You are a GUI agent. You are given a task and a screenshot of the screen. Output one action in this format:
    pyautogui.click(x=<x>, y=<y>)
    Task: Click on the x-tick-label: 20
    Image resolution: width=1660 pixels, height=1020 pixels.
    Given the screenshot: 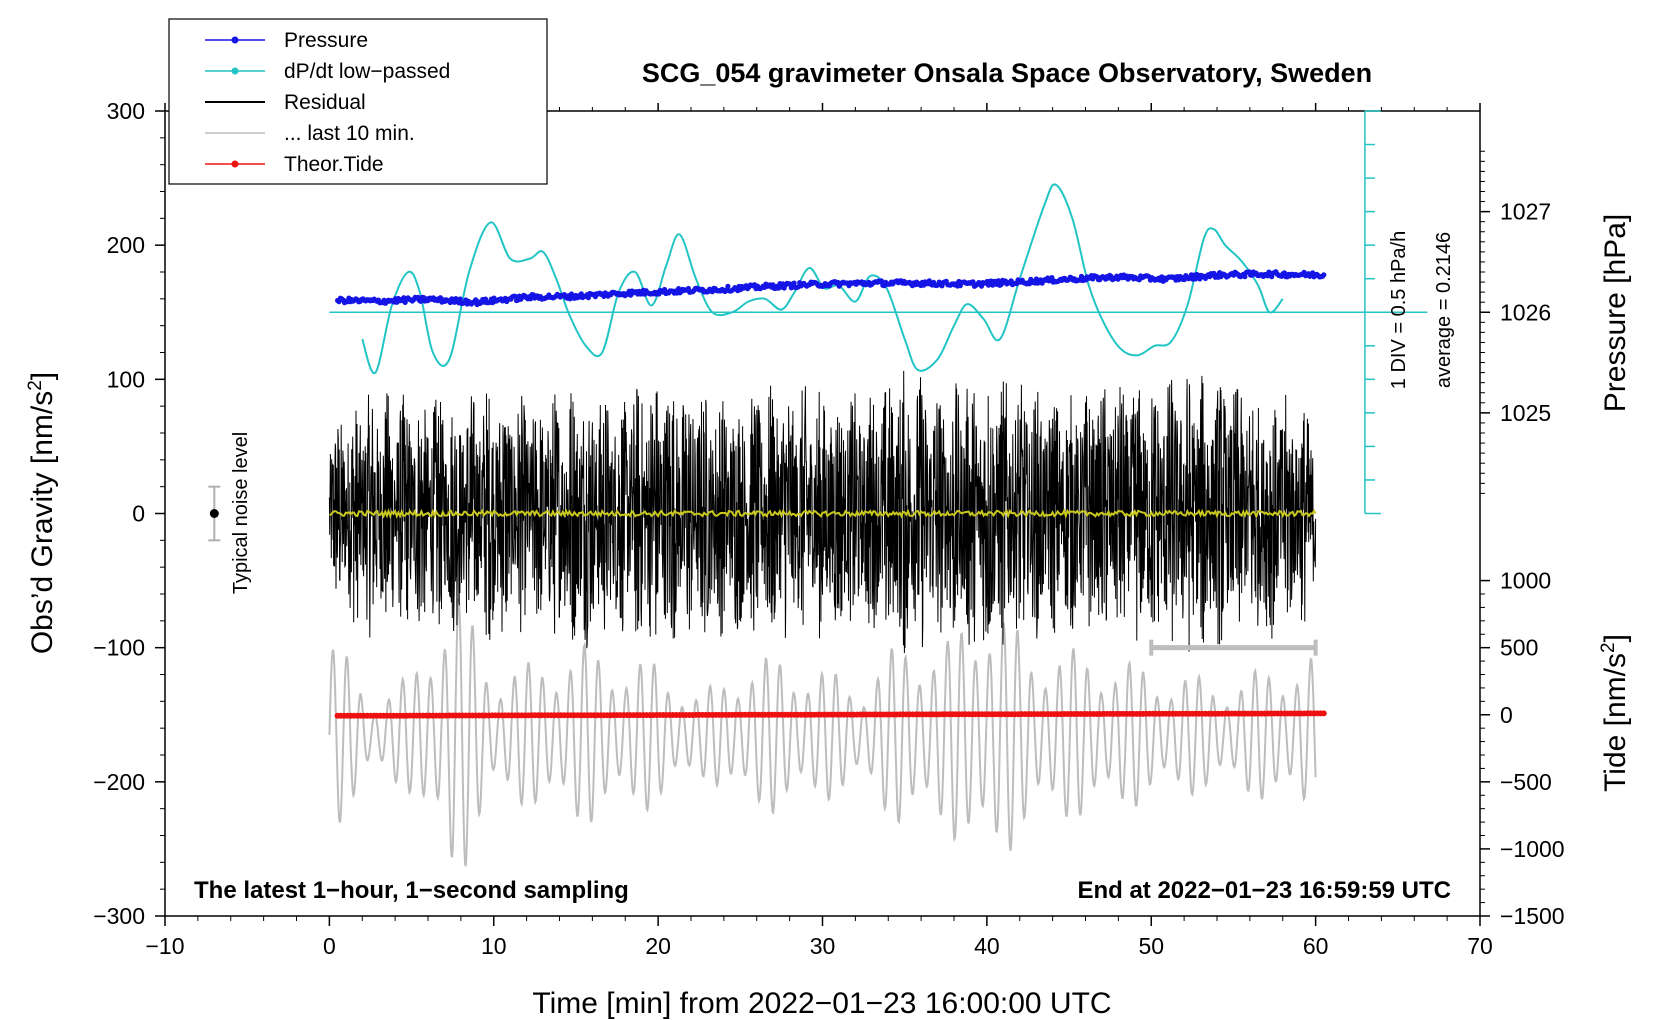 What is the action you would take?
    pyautogui.click(x=658, y=946)
    